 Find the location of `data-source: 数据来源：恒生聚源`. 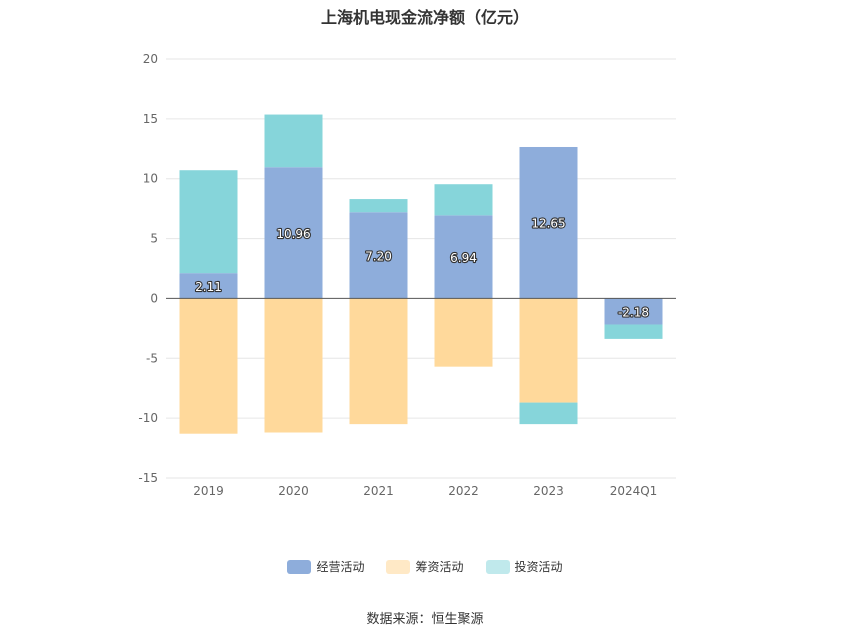

data-source: 数据来源：恒生聚源 is located at coordinates (425, 619).